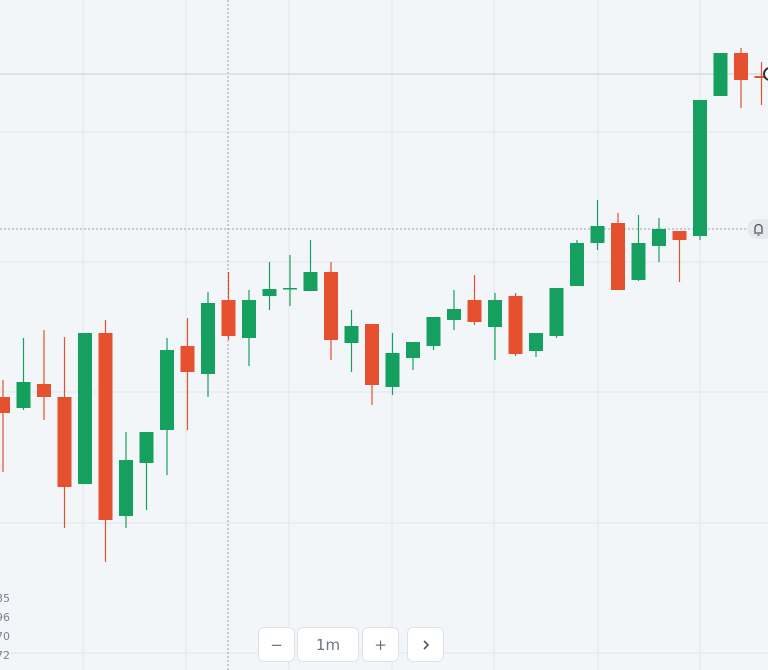 The height and width of the screenshot is (670, 768). Describe the element at coordinates (5, 655) in the screenshot. I see `side-label: 72` at that location.